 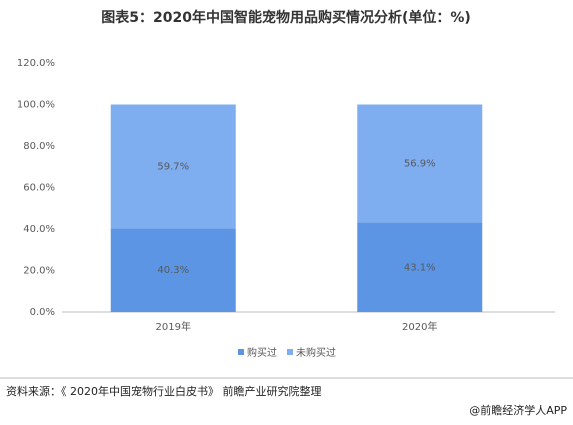 I want to click on y-tick-label: 40.0%, so click(x=39, y=229).